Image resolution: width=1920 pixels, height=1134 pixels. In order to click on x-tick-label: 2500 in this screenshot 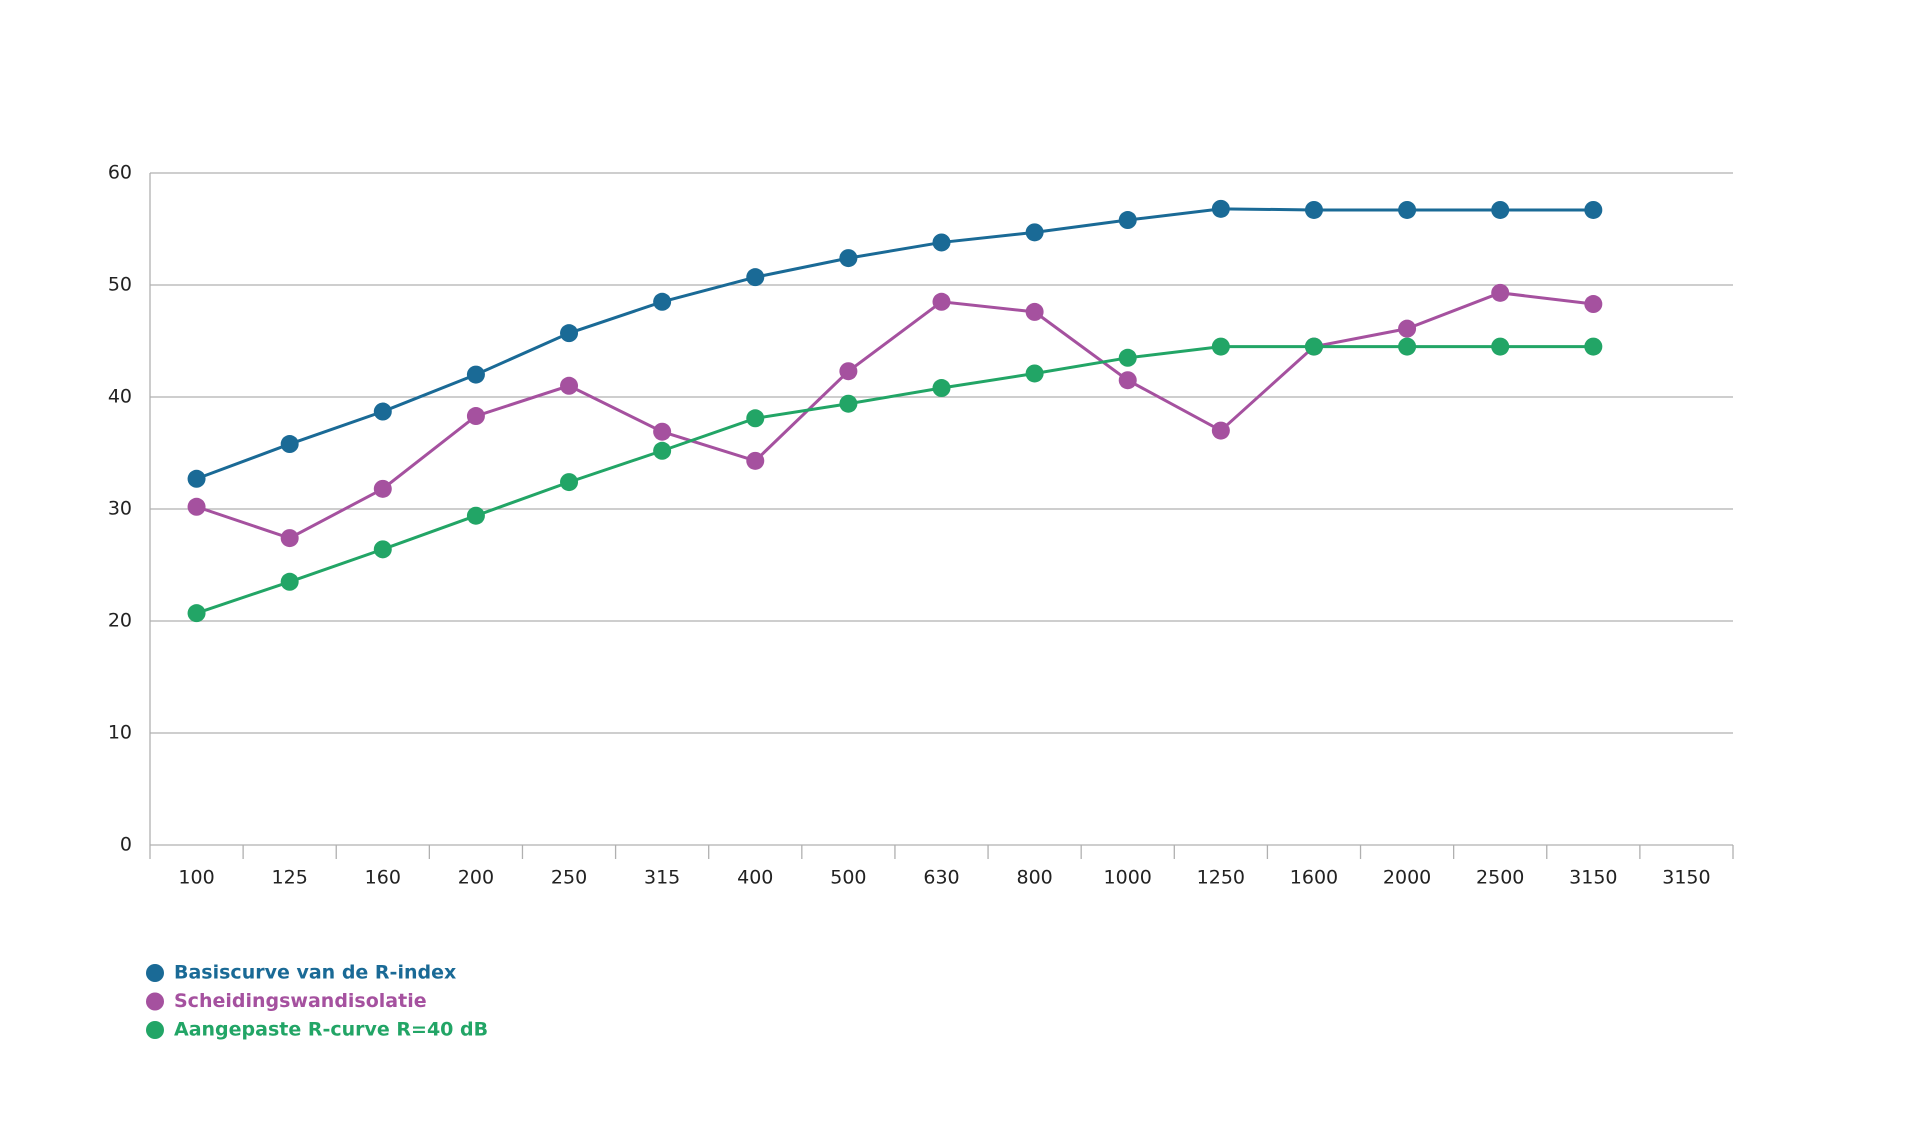, I will do `click(1500, 878)`.